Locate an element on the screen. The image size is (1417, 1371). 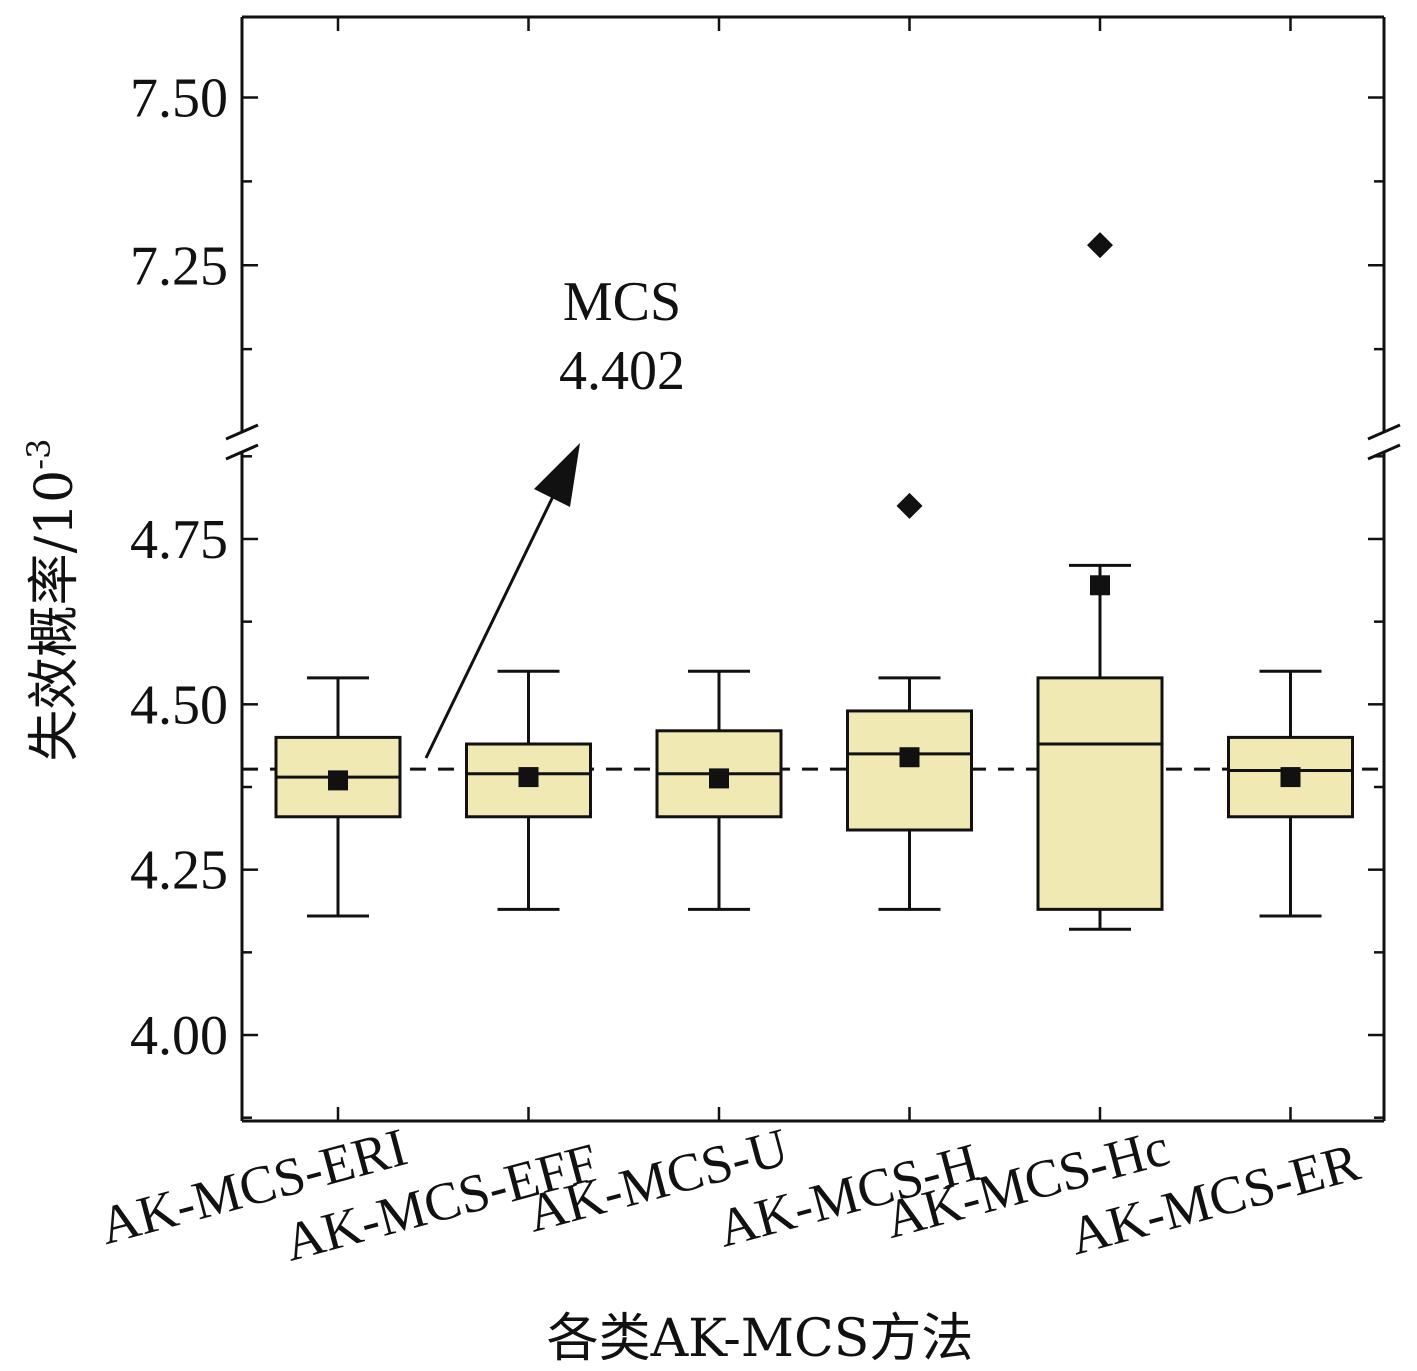
box-AK-MCS-ER is located at coordinates (1290, 793).